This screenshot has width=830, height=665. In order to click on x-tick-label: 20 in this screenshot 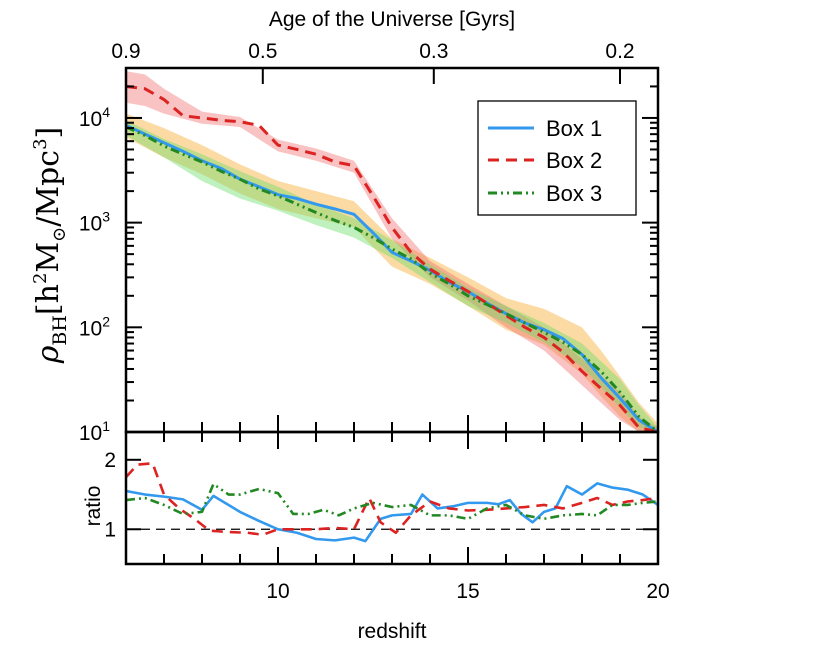, I will do `click(657, 591)`.